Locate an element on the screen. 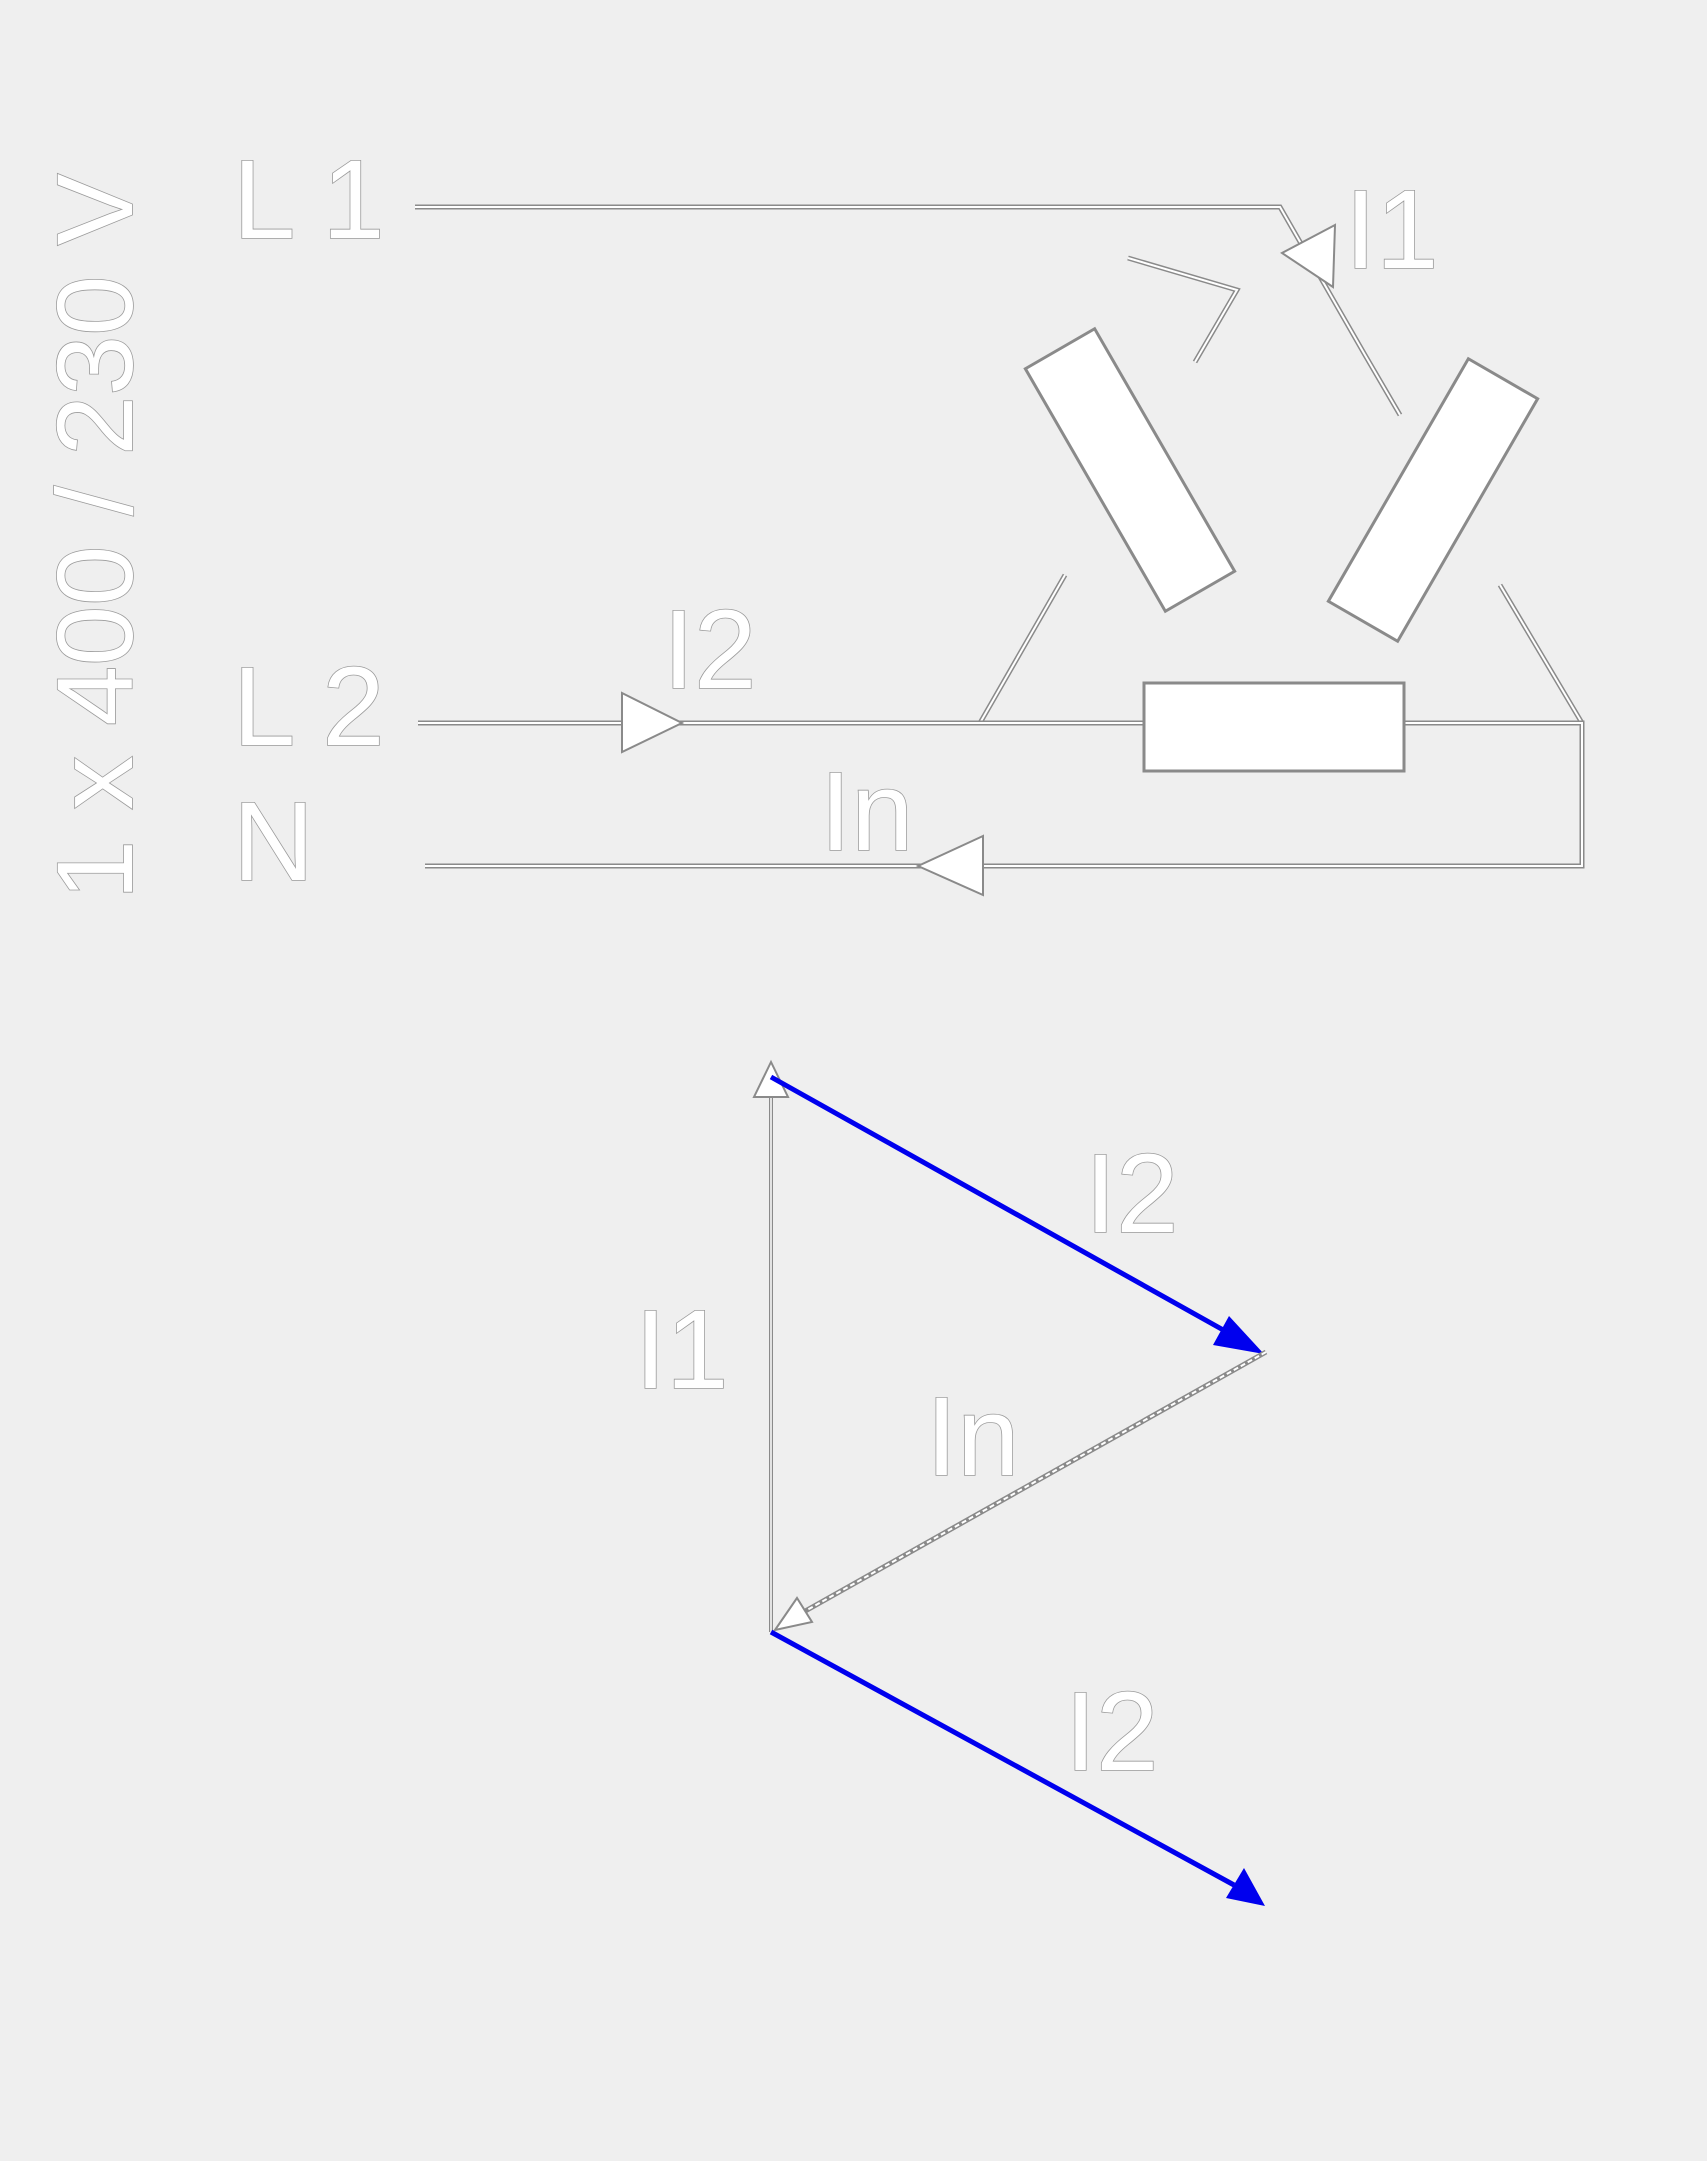  line-1-label: L 1 is located at coordinates (309, 199).